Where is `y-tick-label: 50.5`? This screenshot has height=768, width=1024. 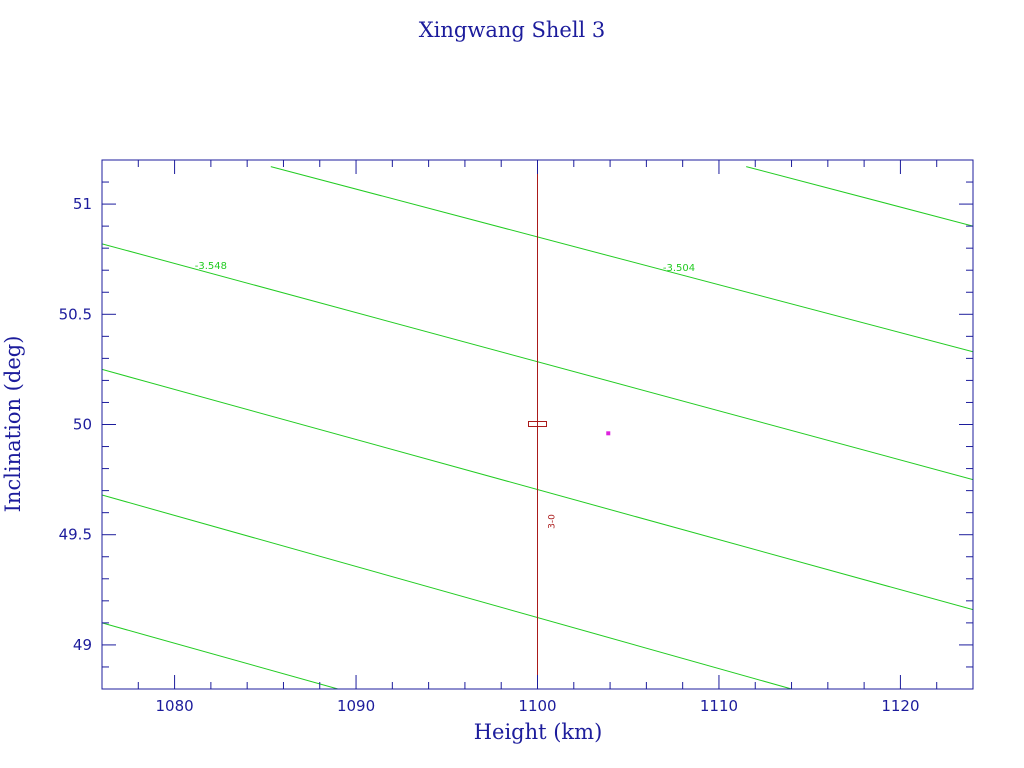 y-tick-label: 50.5 is located at coordinates (75, 314).